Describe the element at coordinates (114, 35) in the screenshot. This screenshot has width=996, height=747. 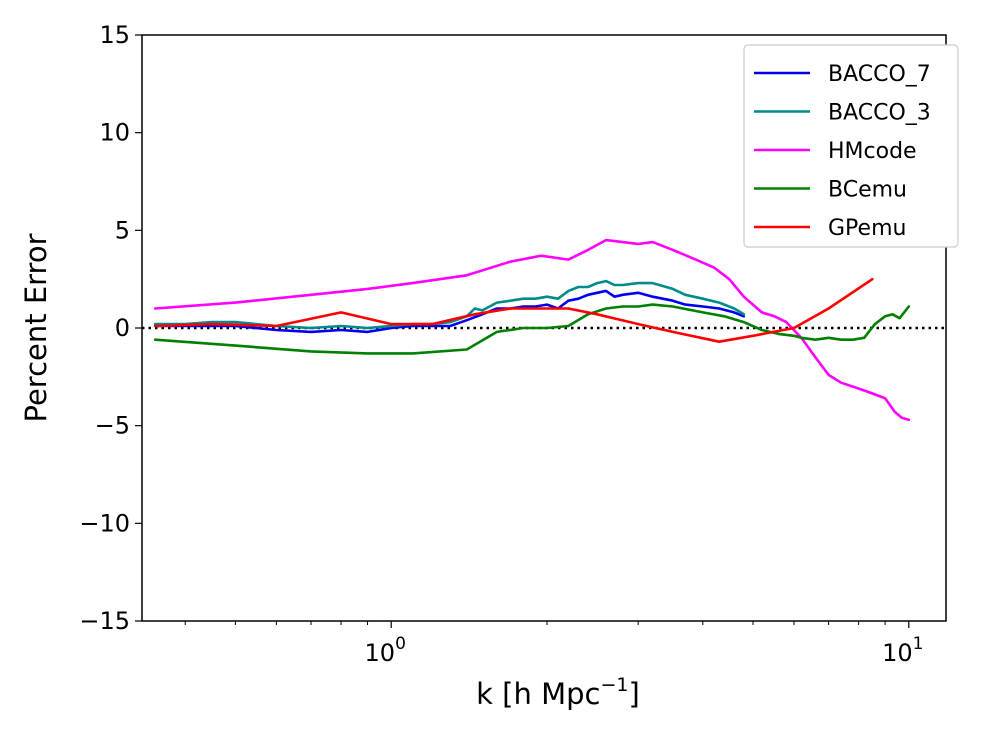
I see `y-tick-label: 15` at that location.